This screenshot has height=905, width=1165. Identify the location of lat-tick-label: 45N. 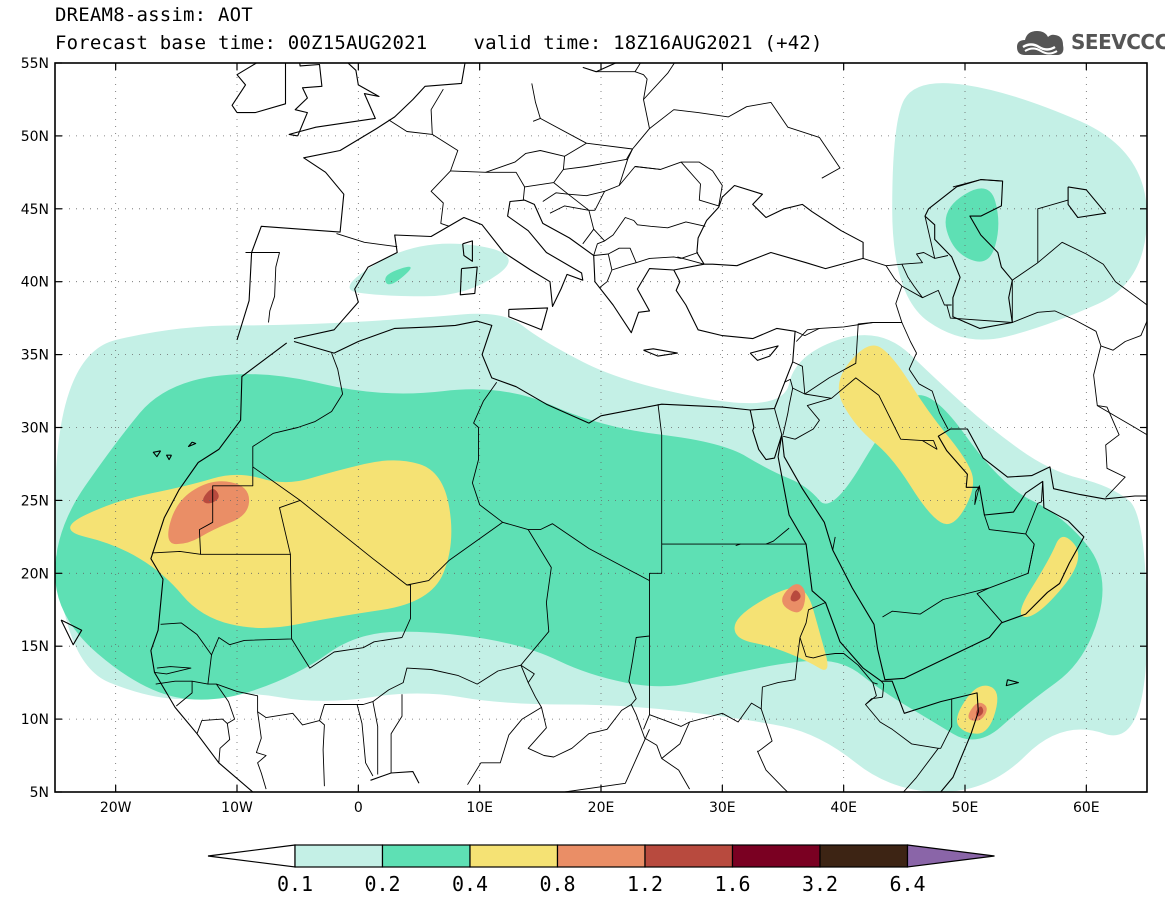
(35, 210).